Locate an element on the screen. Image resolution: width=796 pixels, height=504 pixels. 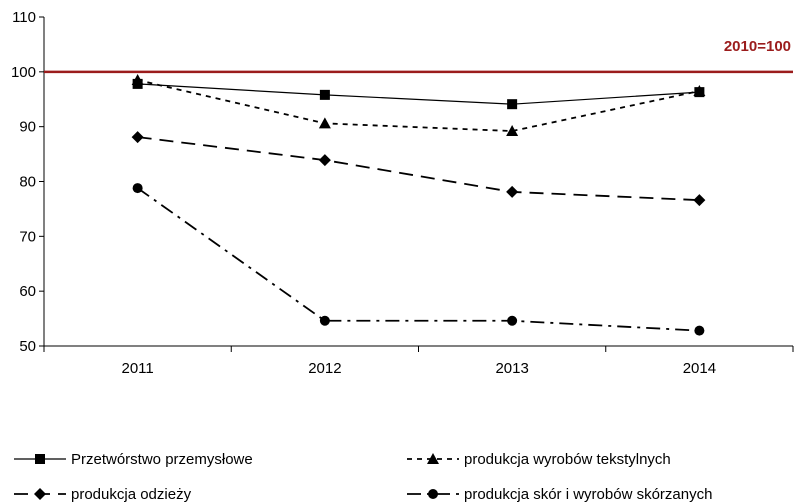
legend-label: produkcja skór i wyrobów skórzanych is located at coordinates (588, 494).